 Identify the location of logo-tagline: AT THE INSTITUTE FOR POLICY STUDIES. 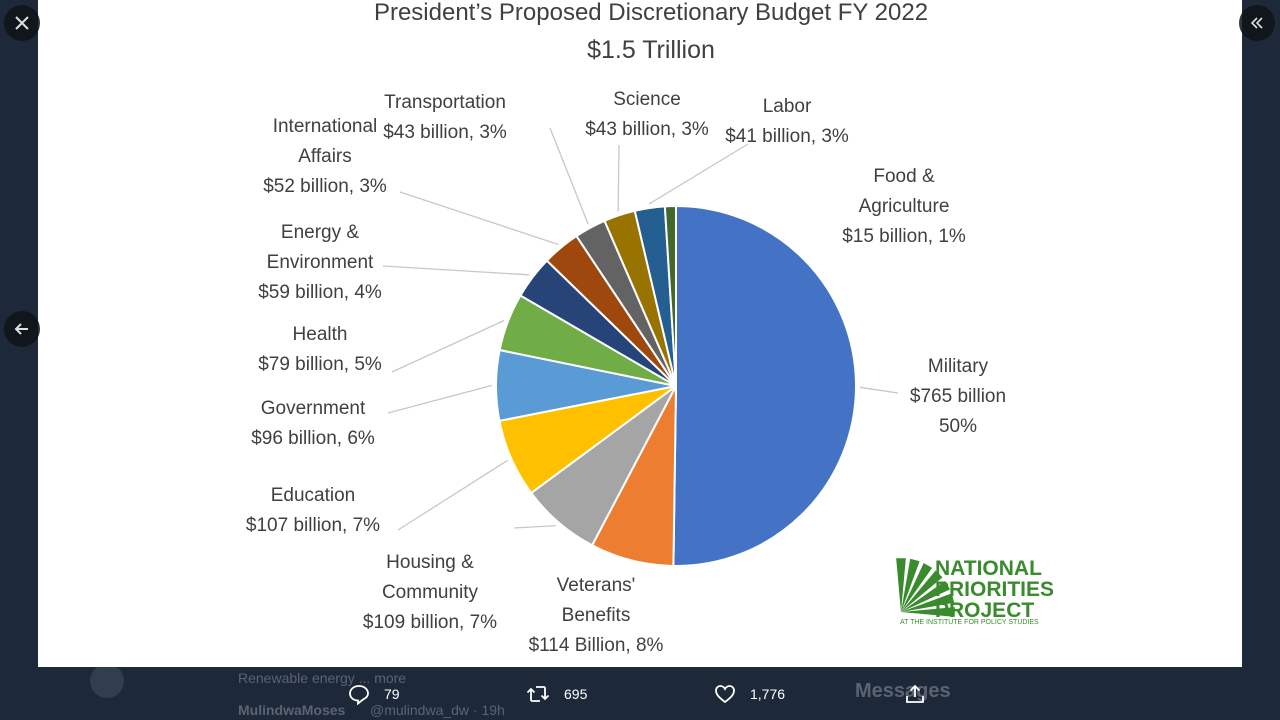
(969, 622).